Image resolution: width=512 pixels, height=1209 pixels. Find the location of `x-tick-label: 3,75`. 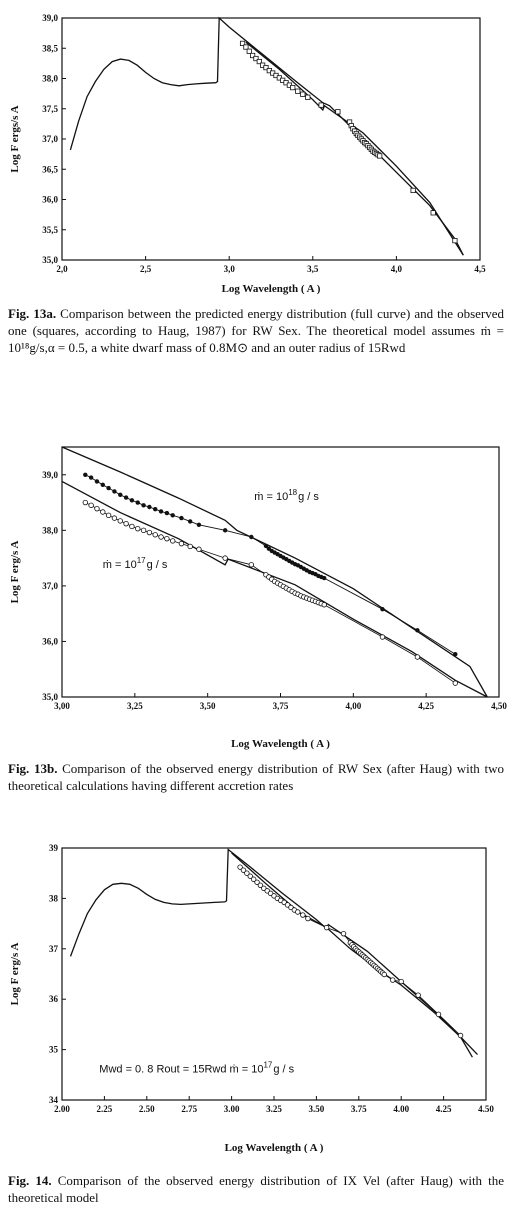

x-tick-label: 3,75 is located at coordinates (281, 706).